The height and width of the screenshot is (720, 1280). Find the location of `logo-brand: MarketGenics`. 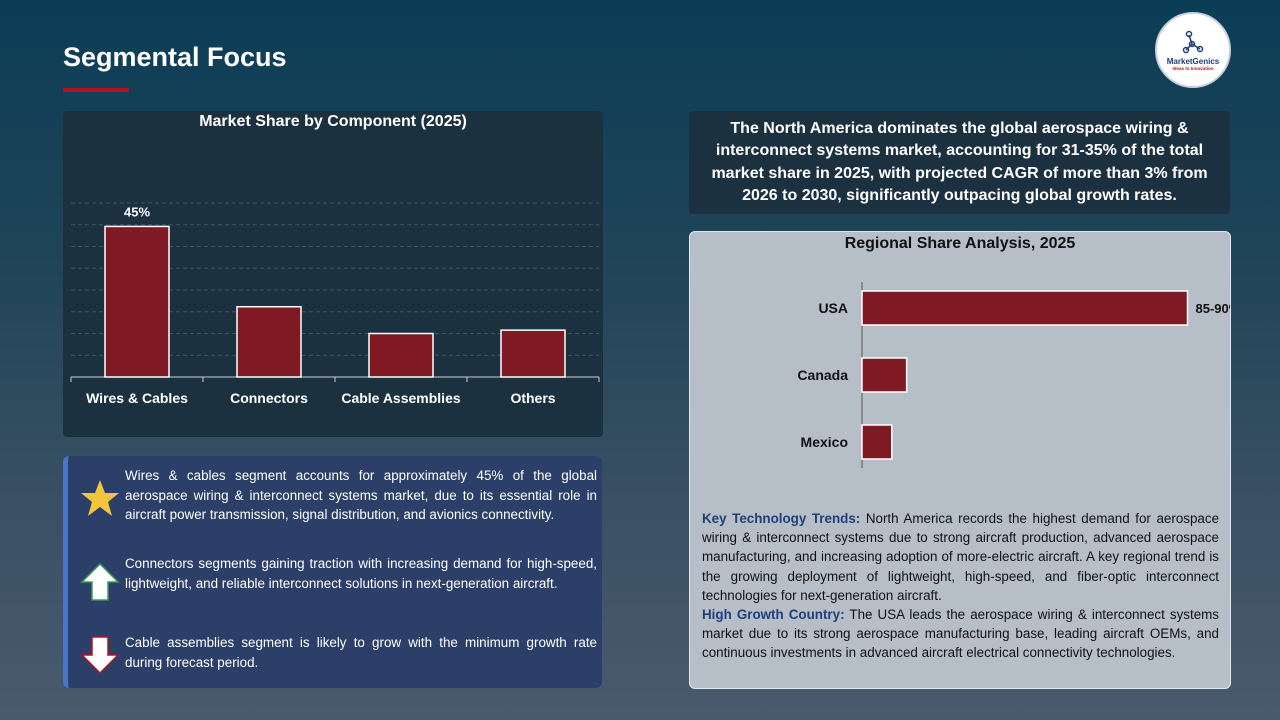

logo-brand: MarketGenics is located at coordinates (1193, 61).